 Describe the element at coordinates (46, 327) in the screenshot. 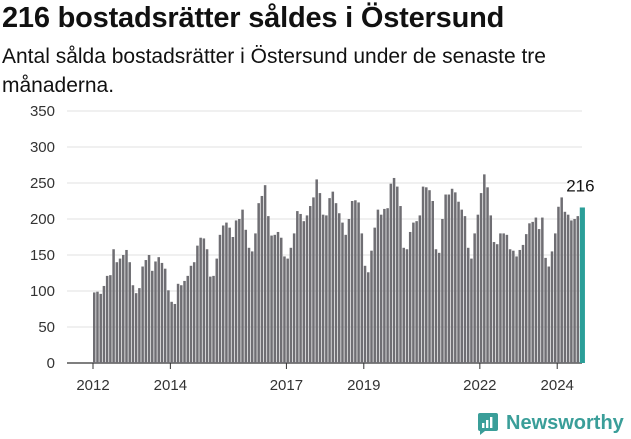

I see `y-tick-label-50: 50` at that location.